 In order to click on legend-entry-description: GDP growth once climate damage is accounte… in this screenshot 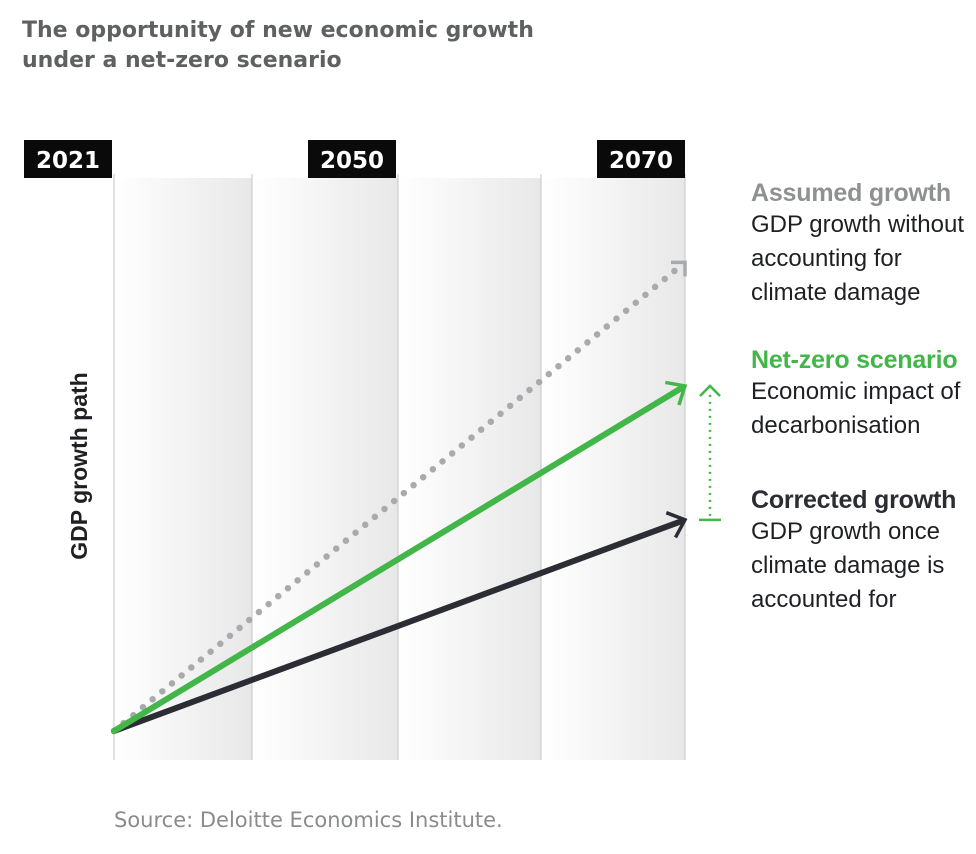, I will do `click(858, 566)`.